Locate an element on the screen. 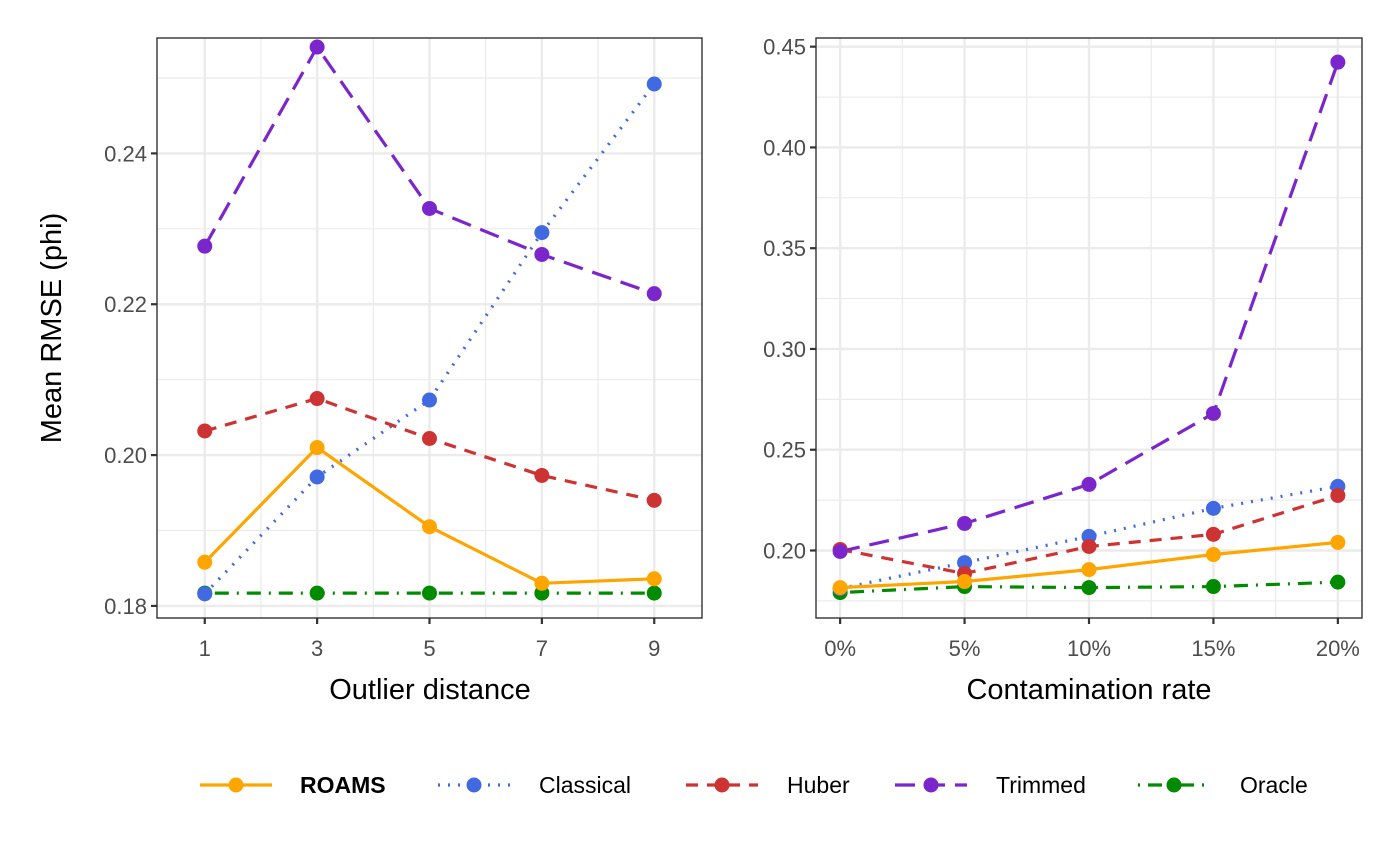  legend-key-point-roams is located at coordinates (236, 785).